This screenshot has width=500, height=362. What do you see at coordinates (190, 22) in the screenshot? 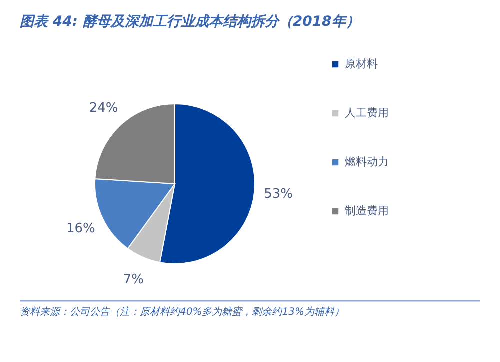
I see `chart-title: 图表 44: 酵母及深加工行业成本结构拆分（2018年）` at bounding box center [190, 22].